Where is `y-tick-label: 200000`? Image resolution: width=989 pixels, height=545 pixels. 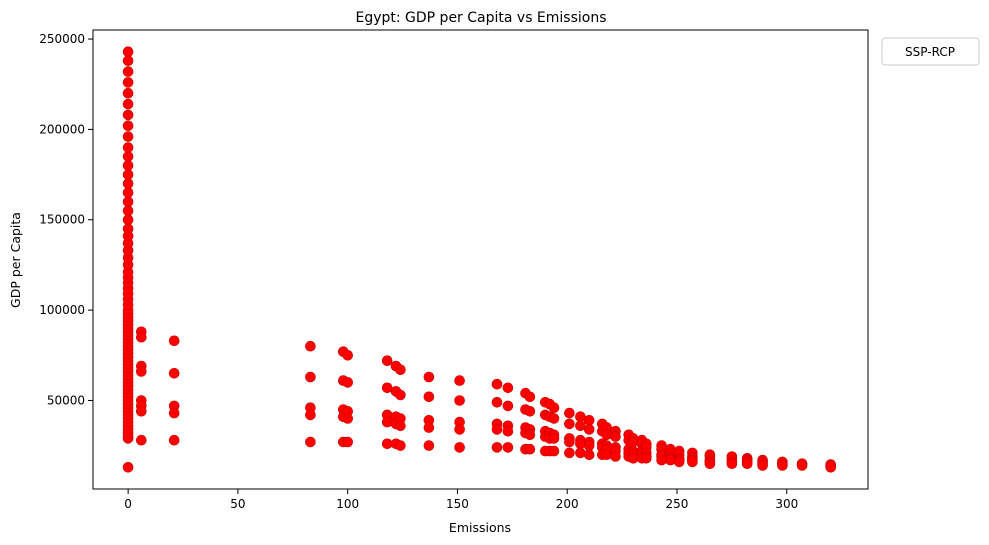
y-tick-label: 200000 is located at coordinates (62, 129).